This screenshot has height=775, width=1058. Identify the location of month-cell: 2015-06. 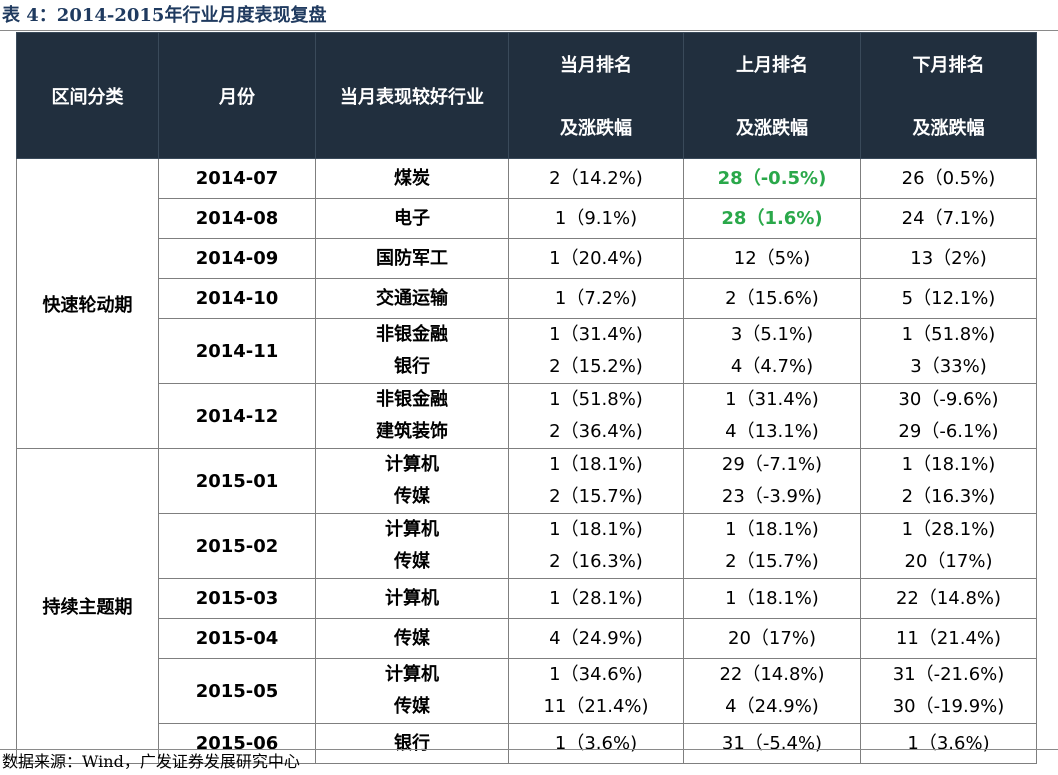
(237, 743).